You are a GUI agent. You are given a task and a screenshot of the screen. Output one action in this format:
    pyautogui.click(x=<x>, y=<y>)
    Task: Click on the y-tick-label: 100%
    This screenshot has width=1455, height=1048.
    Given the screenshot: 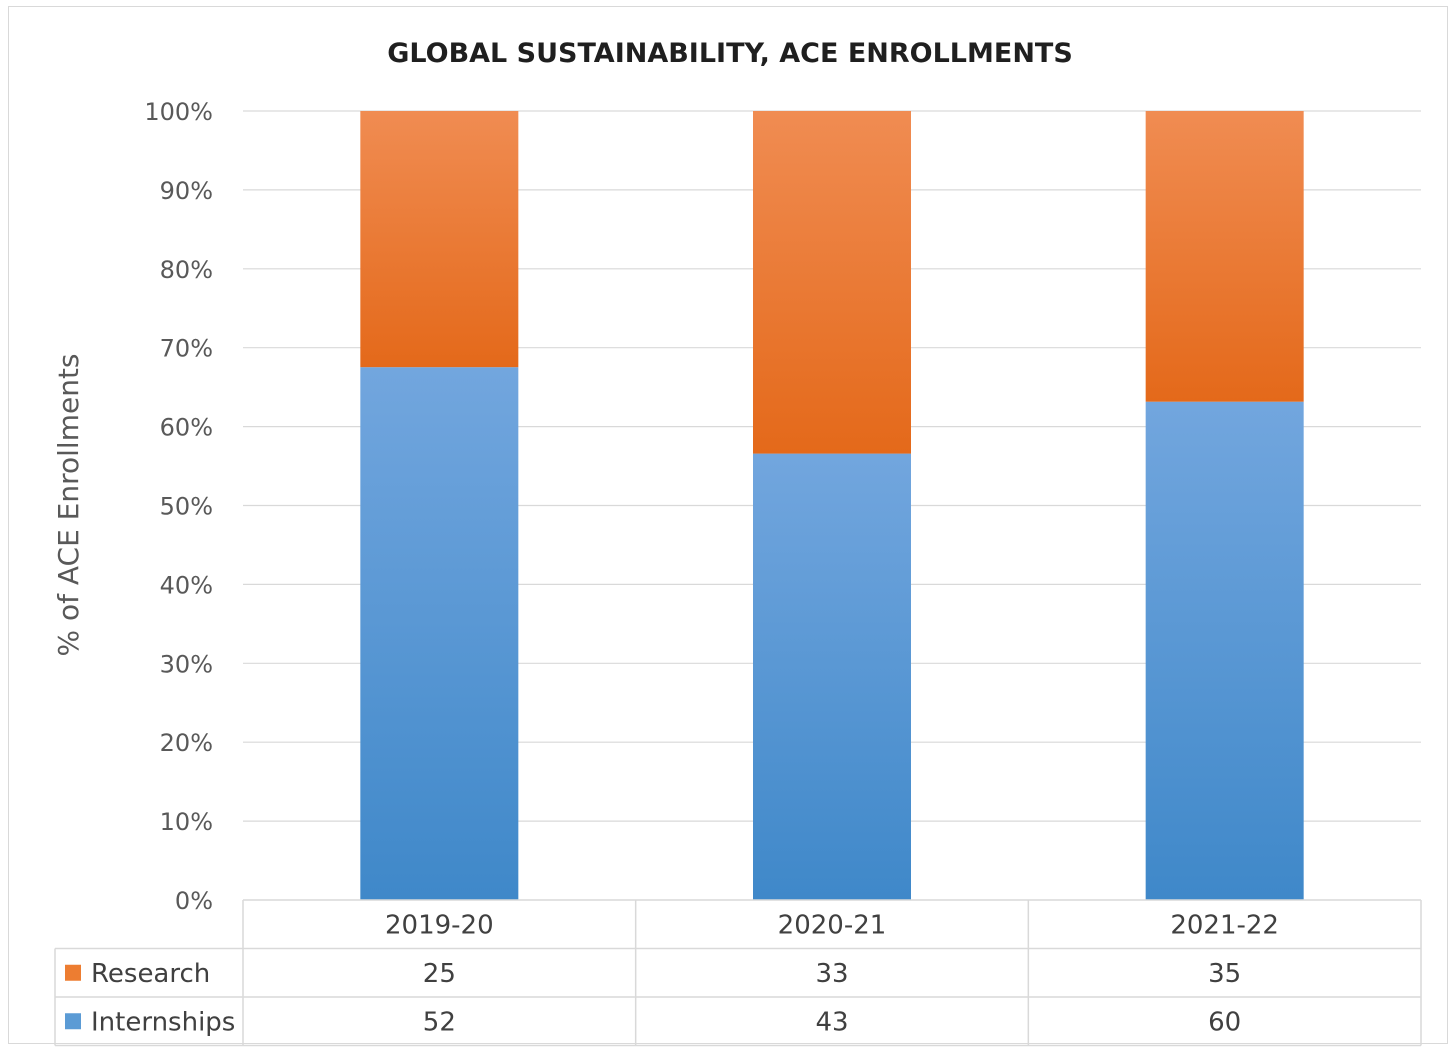 What is the action you would take?
    pyautogui.click(x=178, y=112)
    